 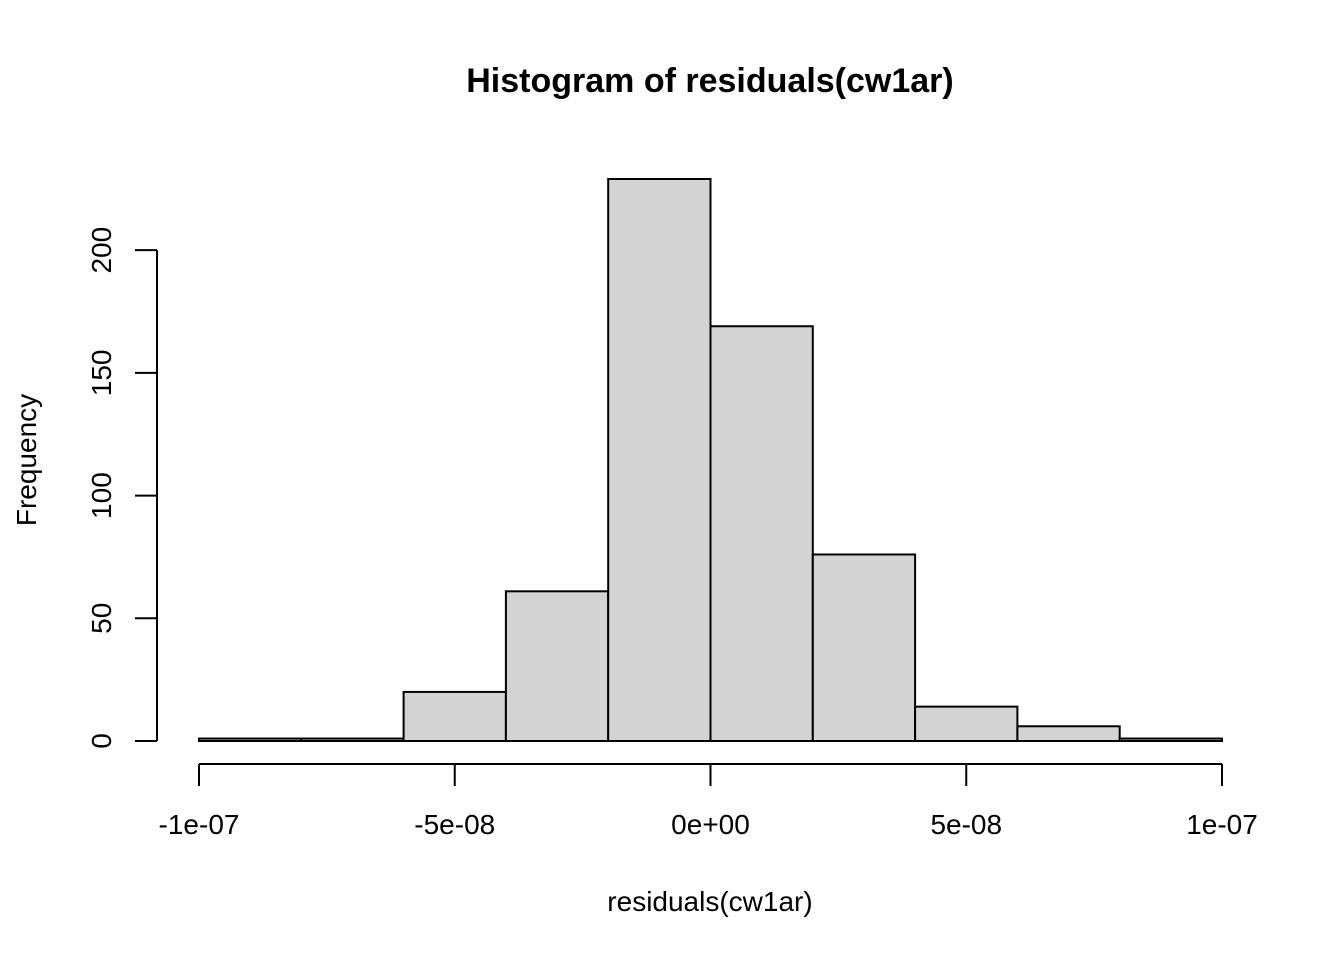 I want to click on x-tick-label: 1e-07, so click(x=1222, y=824).